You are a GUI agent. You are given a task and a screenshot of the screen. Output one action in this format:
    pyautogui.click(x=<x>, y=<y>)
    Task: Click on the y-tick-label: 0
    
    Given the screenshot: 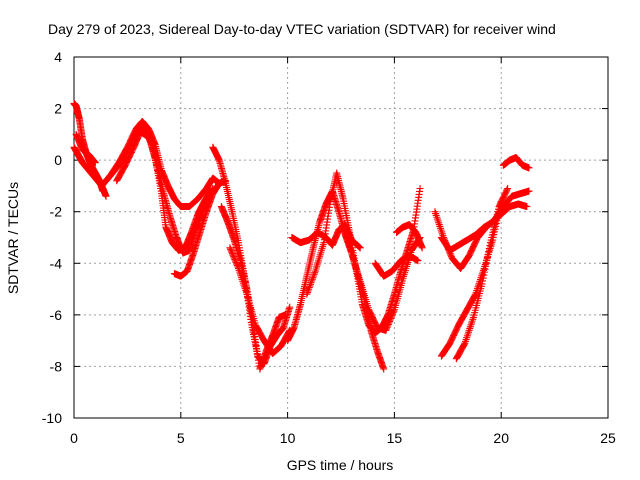 What is the action you would take?
    pyautogui.click(x=58, y=160)
    